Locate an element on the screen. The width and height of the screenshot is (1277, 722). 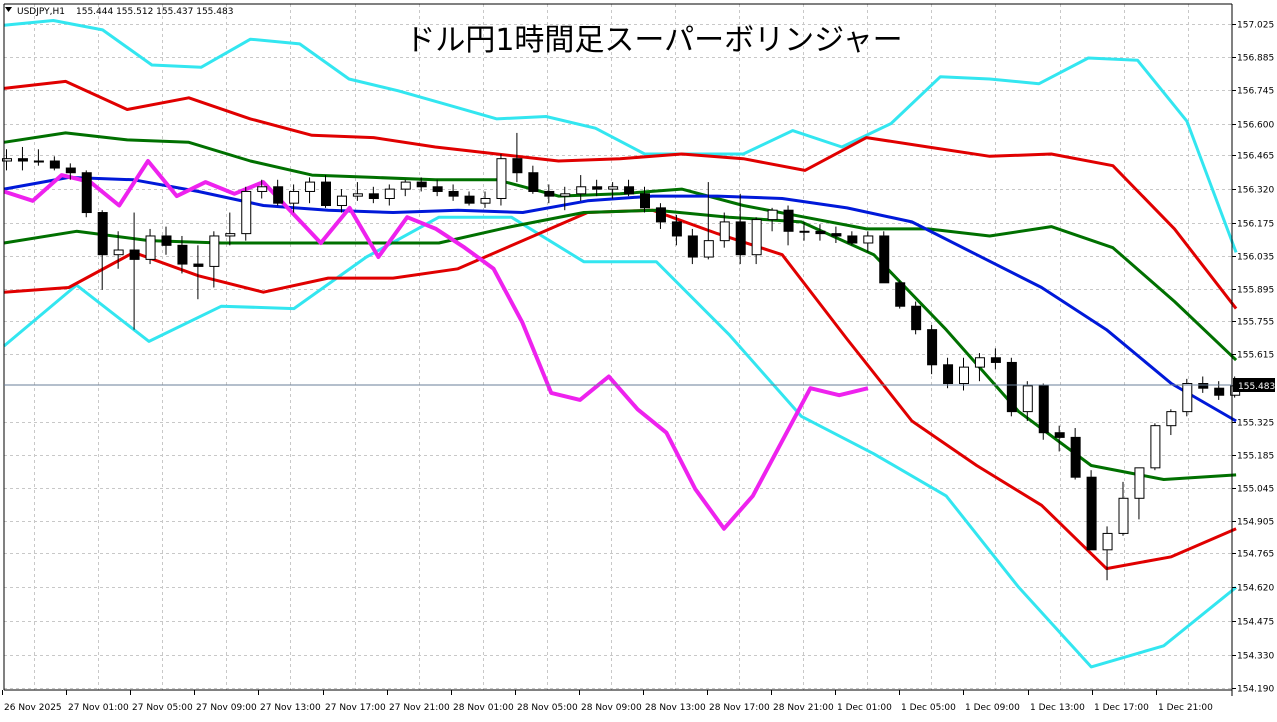
price-tick-label: 154.190 is located at coordinates (1255, 690).